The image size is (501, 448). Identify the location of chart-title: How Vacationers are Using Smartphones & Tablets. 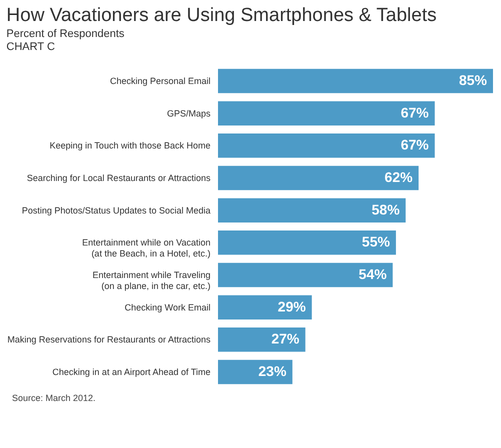
(221, 15).